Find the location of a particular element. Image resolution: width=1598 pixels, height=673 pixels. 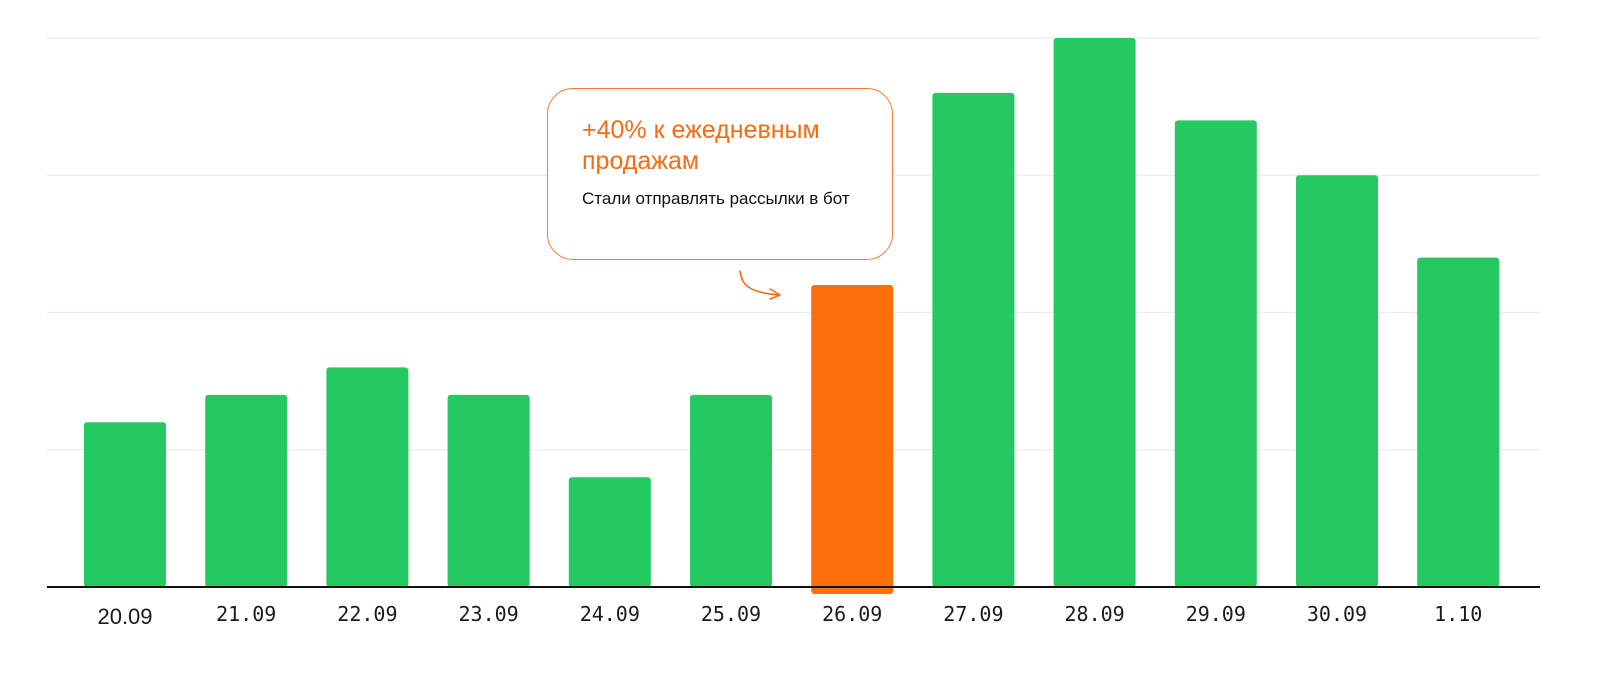

x-tick-label: 23.09 is located at coordinates (488, 614).